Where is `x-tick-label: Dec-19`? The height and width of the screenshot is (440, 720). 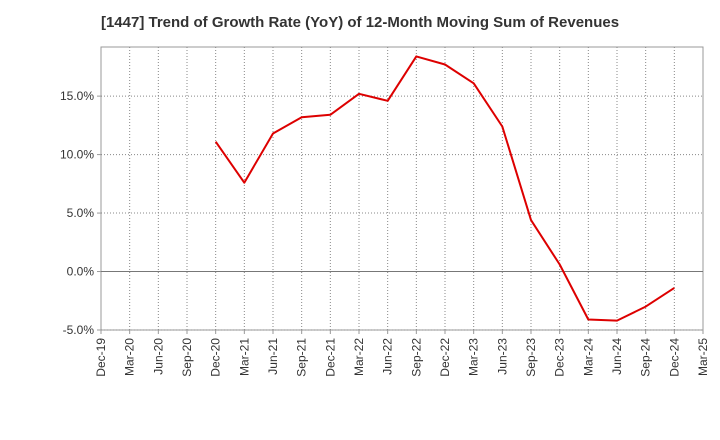 x-tick-label: Dec-19 is located at coordinates (101, 357).